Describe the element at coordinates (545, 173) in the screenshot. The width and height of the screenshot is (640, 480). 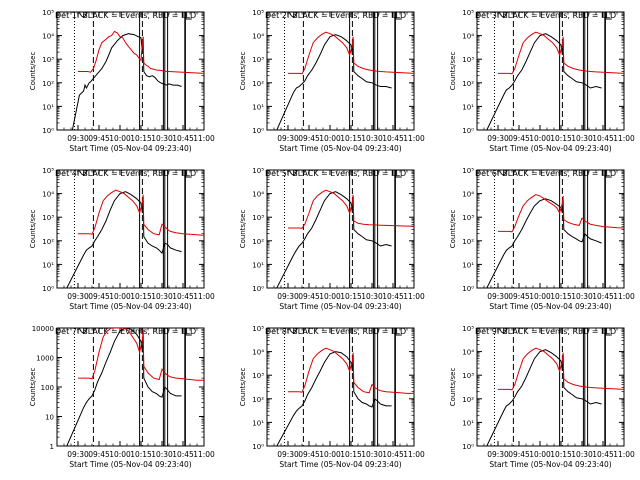
I see `panel-title: Det 6f BLACK = Events, RED = LLD` at that location.